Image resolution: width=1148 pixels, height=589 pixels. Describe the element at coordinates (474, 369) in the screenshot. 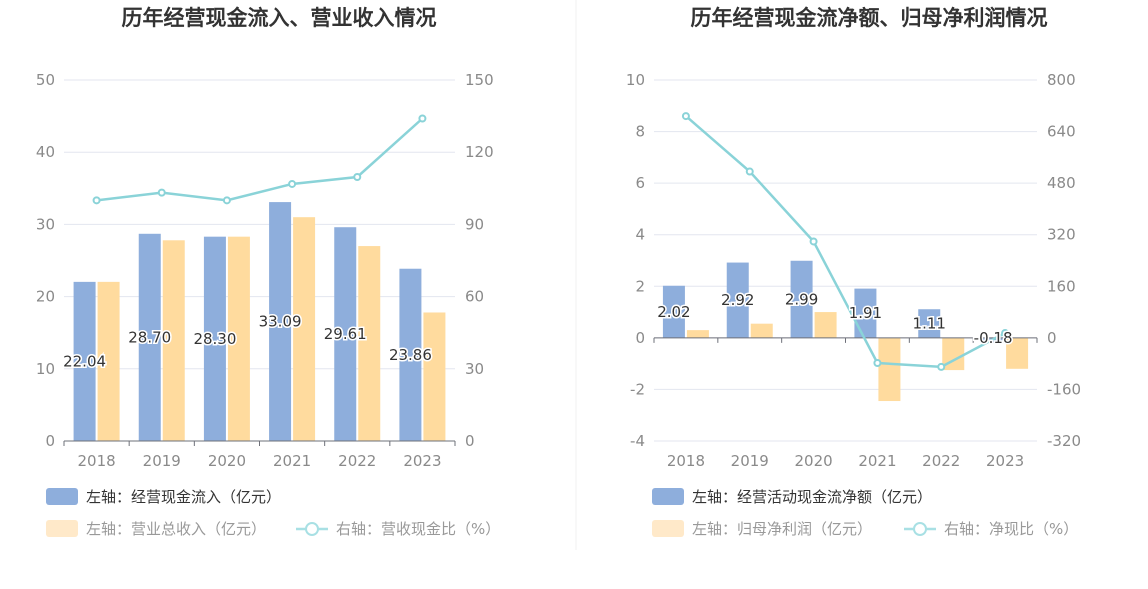

I see `right-axis-tick-label: 30` at that location.